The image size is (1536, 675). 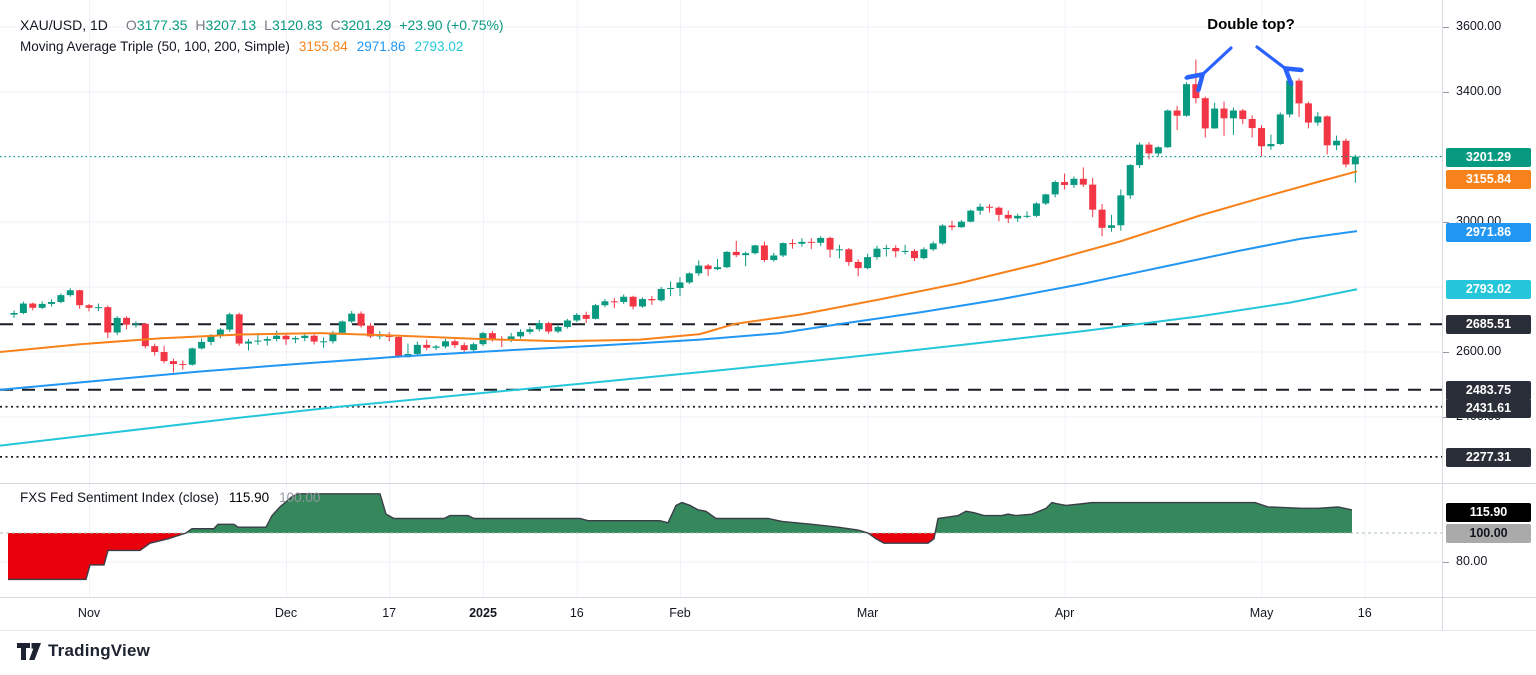 I want to click on sentiment-base-value: 100.00, so click(x=300, y=497).